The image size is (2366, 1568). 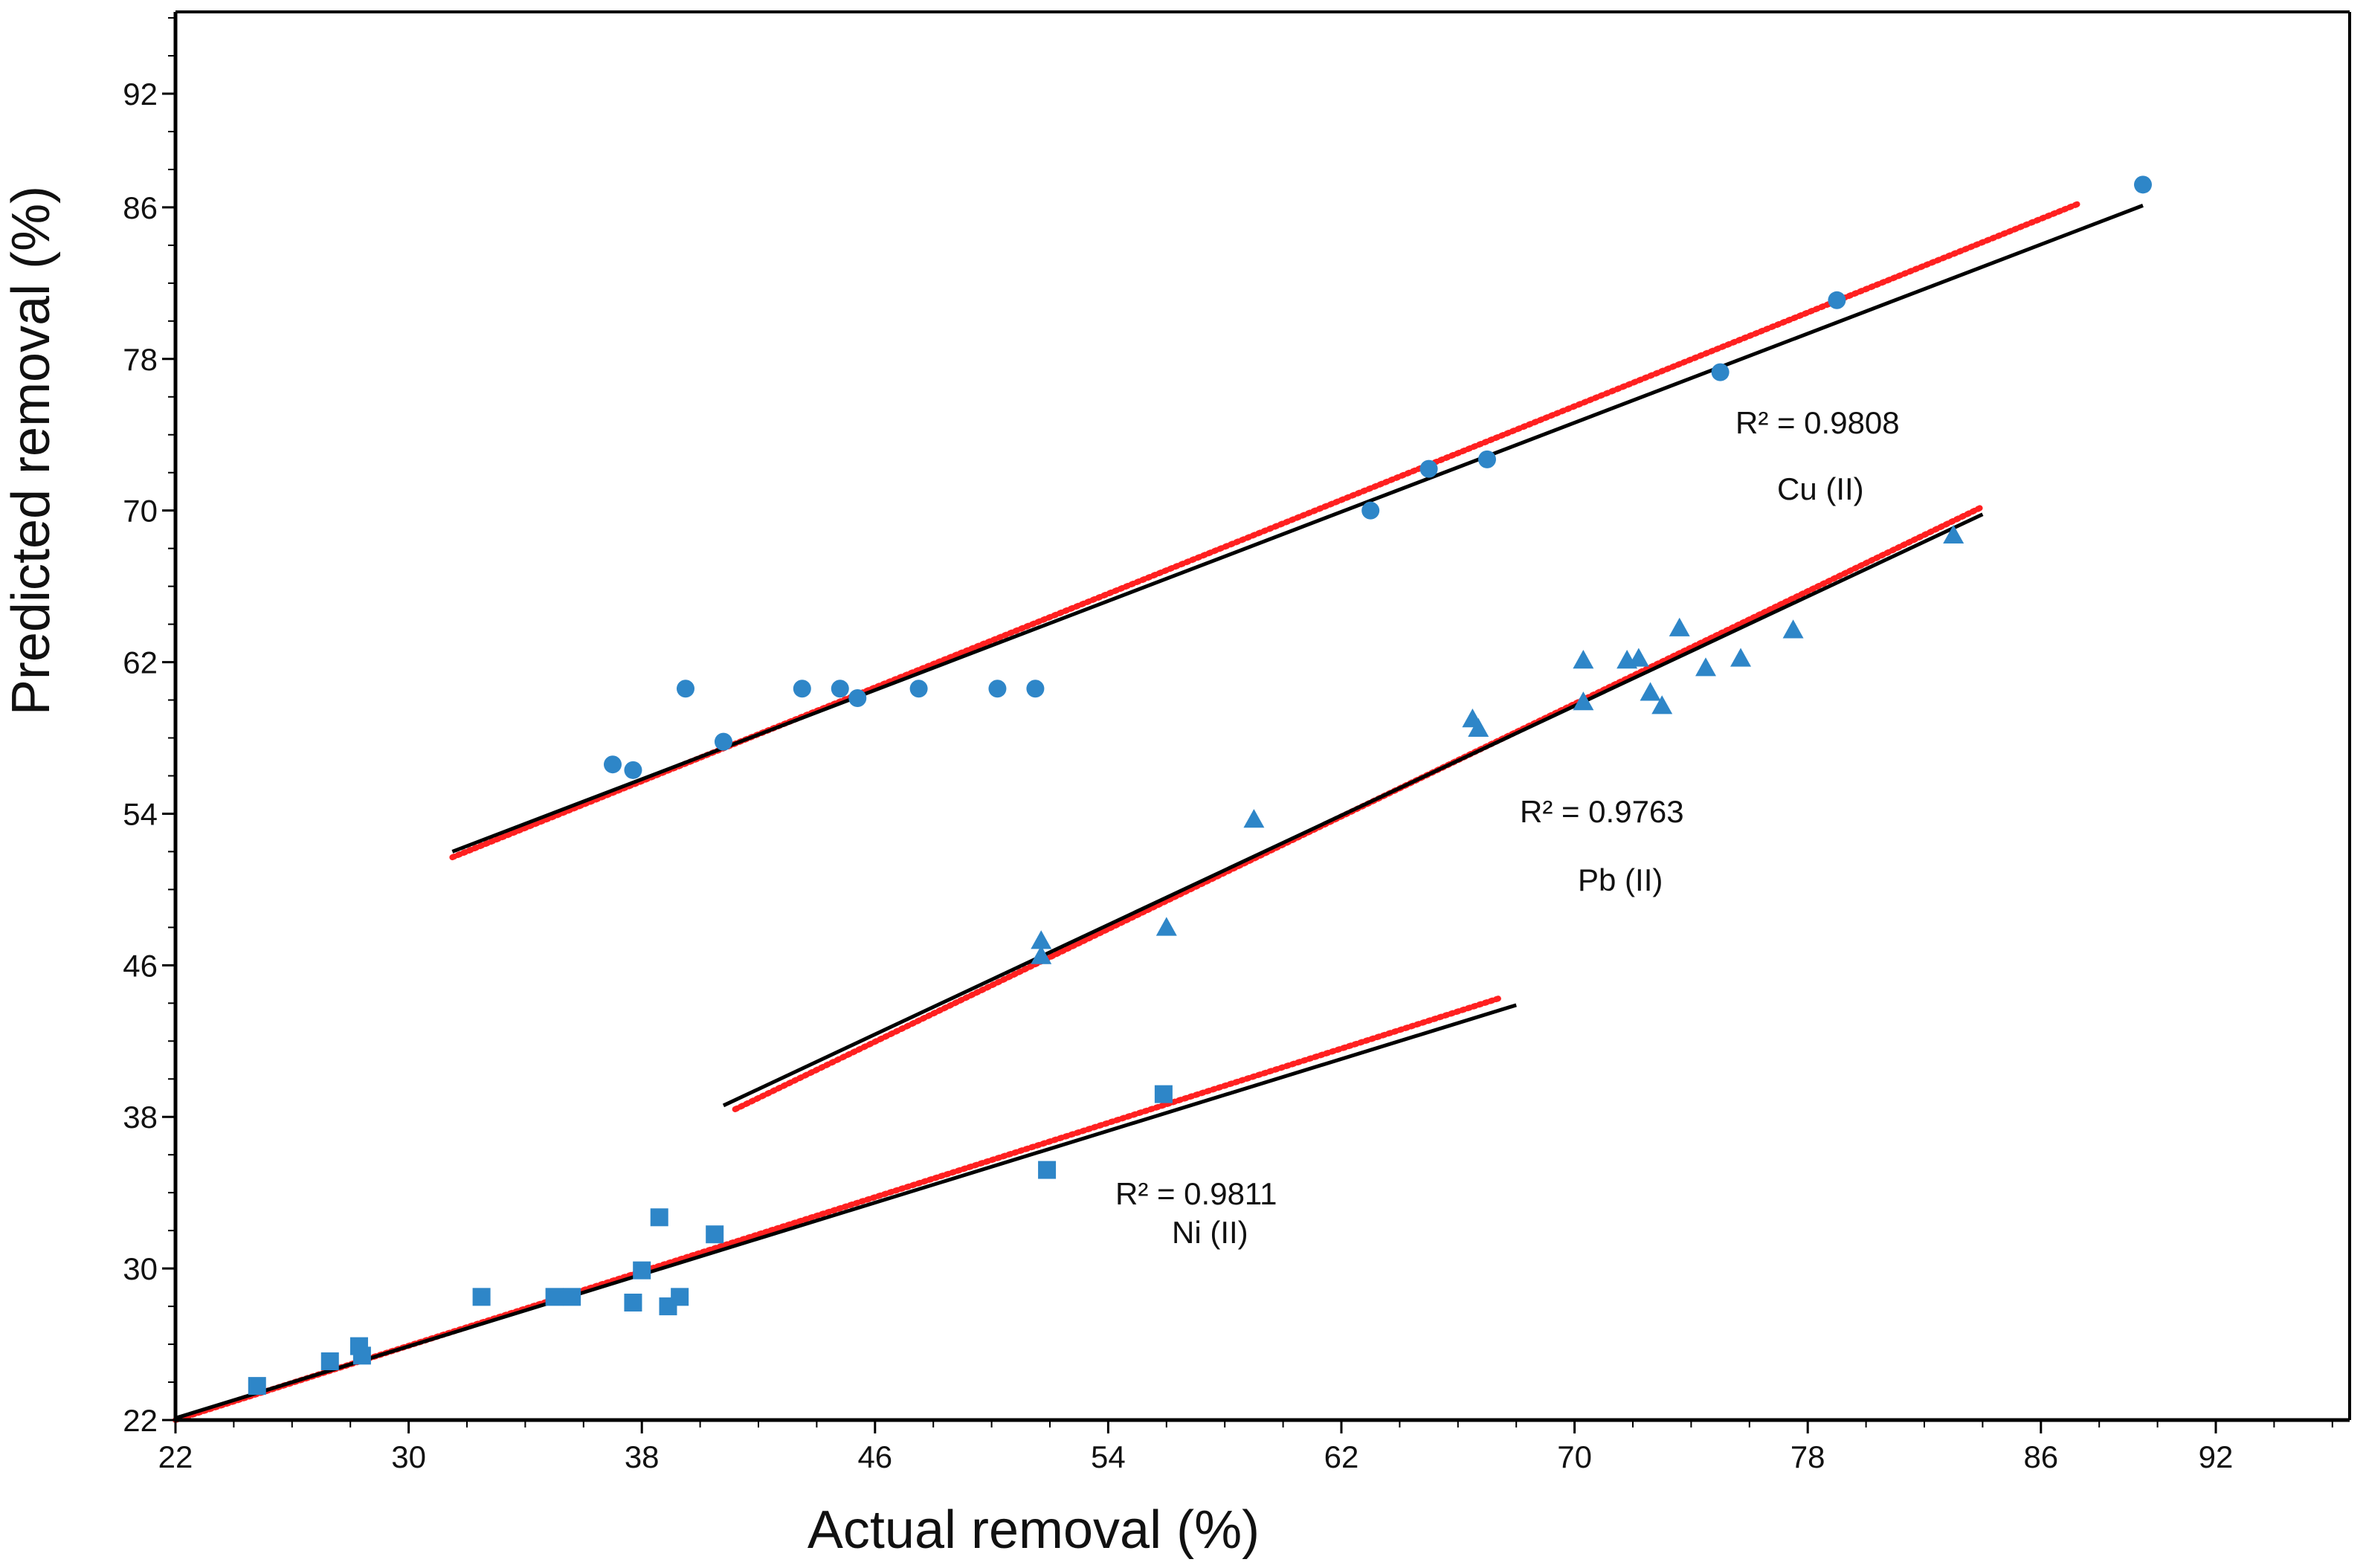 What do you see at coordinates (1210, 1232) in the screenshot?
I see `ni-series-label: Ni (II)` at bounding box center [1210, 1232].